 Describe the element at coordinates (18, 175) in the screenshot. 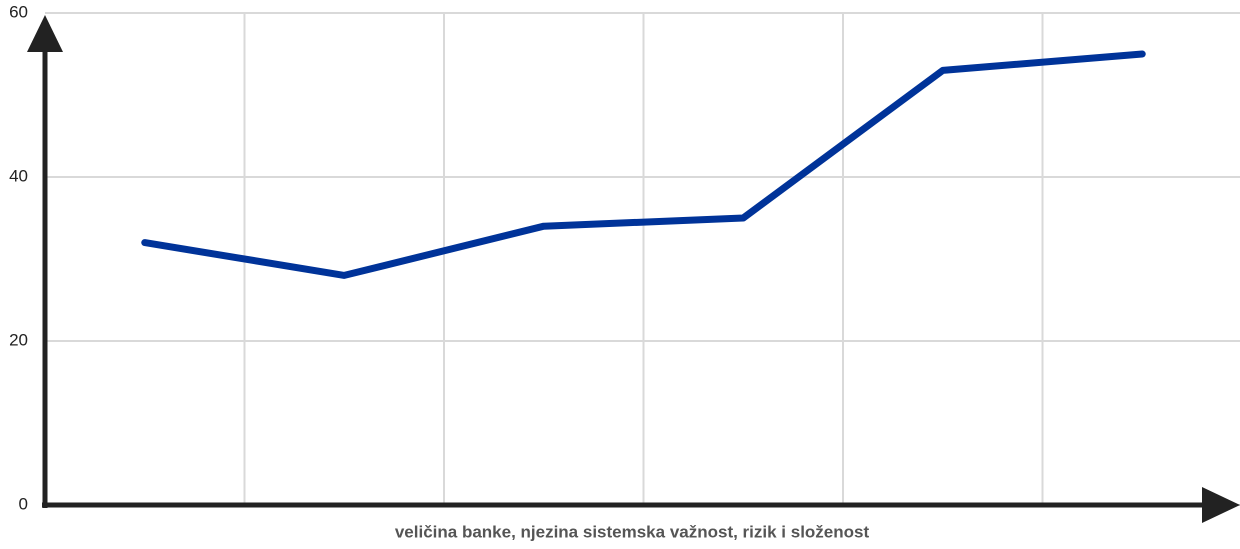

I see `y-tick-label: 40` at that location.